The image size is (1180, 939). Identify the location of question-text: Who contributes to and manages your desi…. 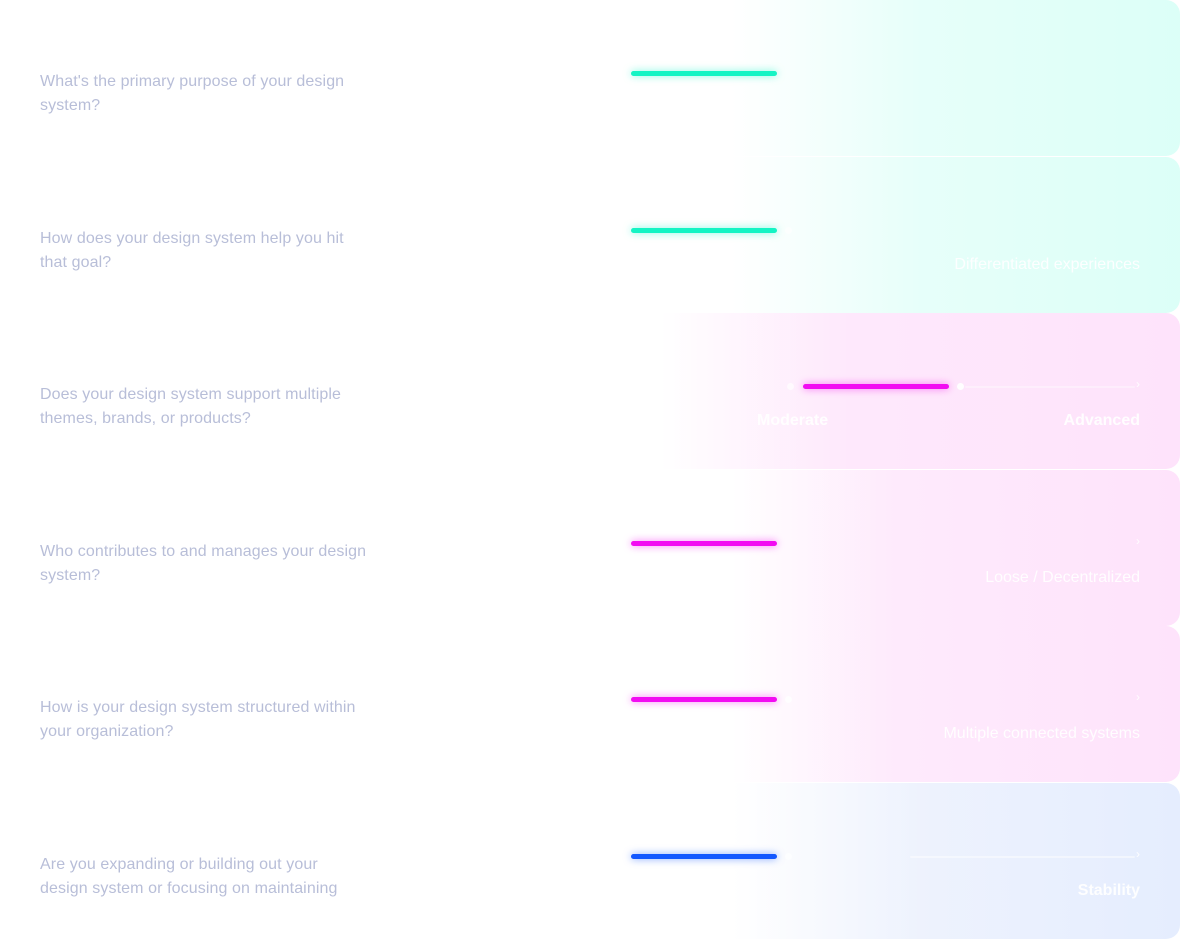
(203, 563).